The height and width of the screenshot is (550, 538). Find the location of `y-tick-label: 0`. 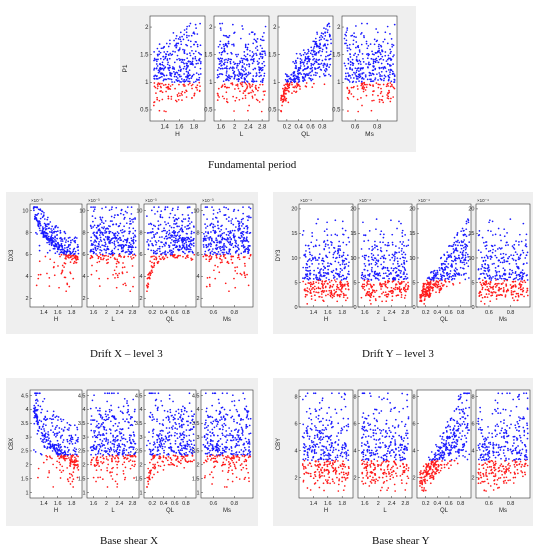

y-tick-label: 0 is located at coordinates (295, 308).